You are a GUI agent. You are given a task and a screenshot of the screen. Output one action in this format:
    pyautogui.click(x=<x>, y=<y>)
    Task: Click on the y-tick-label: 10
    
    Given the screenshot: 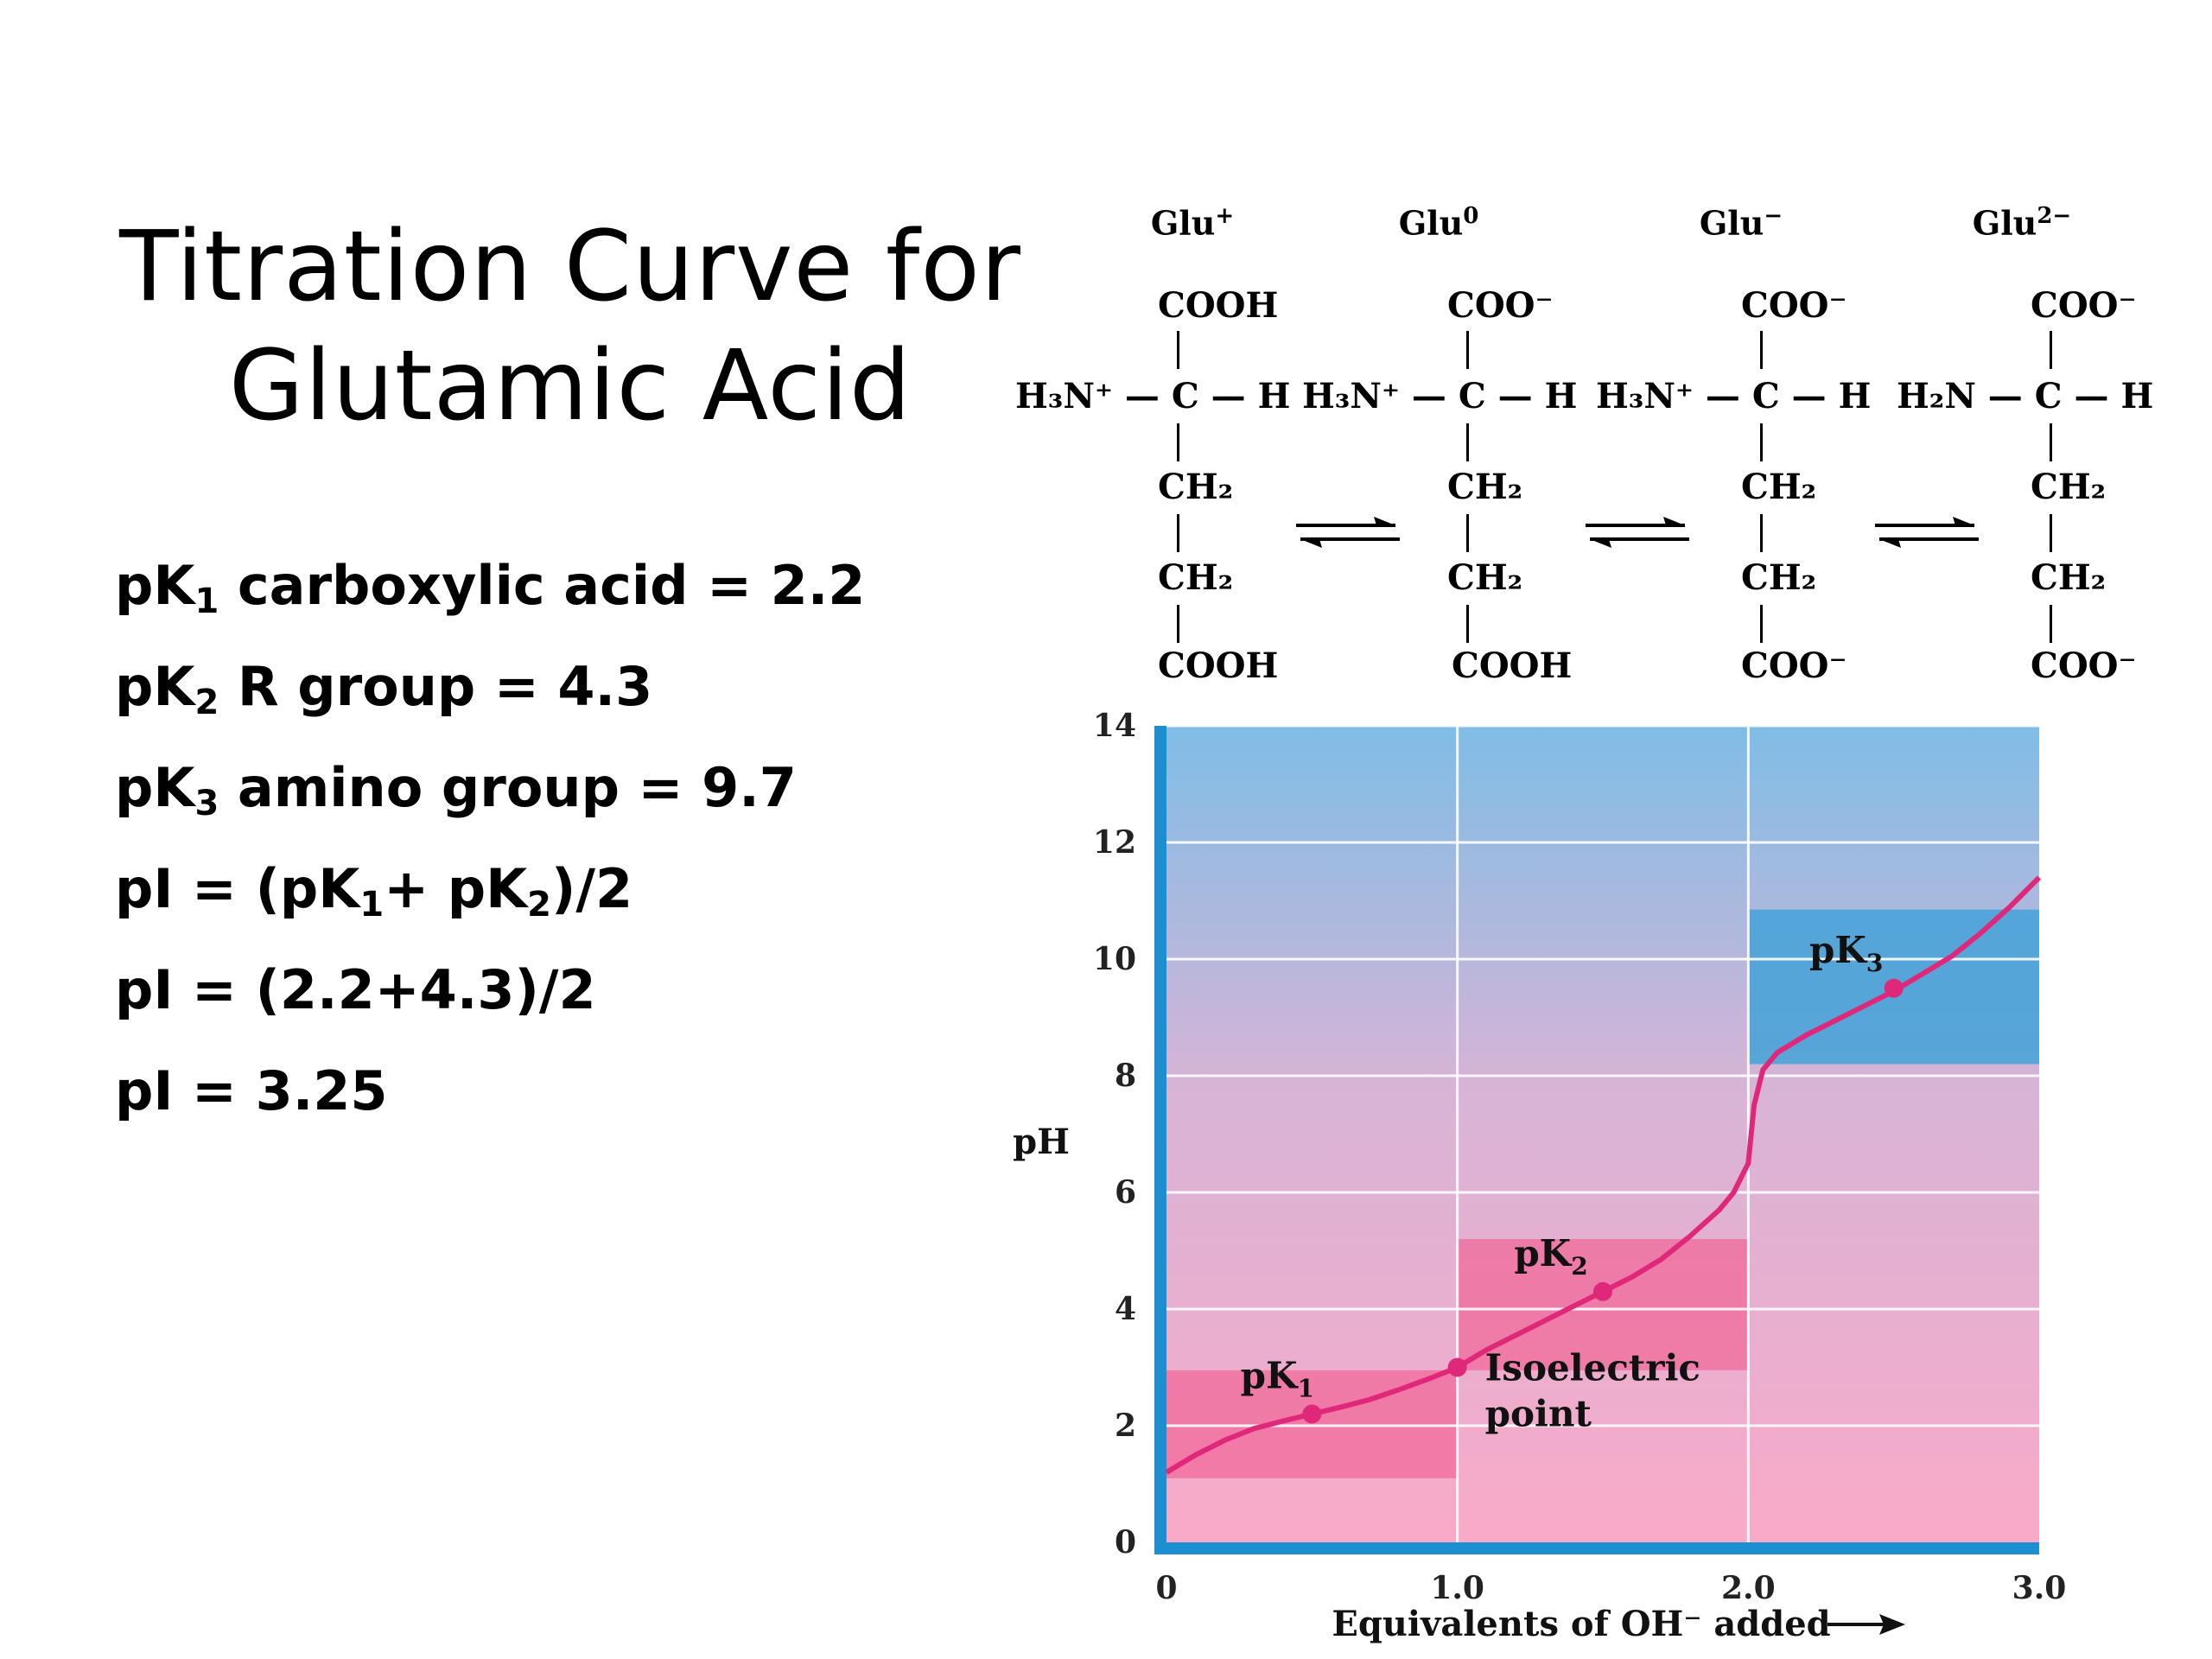 What is the action you would take?
    pyautogui.click(x=1114, y=959)
    